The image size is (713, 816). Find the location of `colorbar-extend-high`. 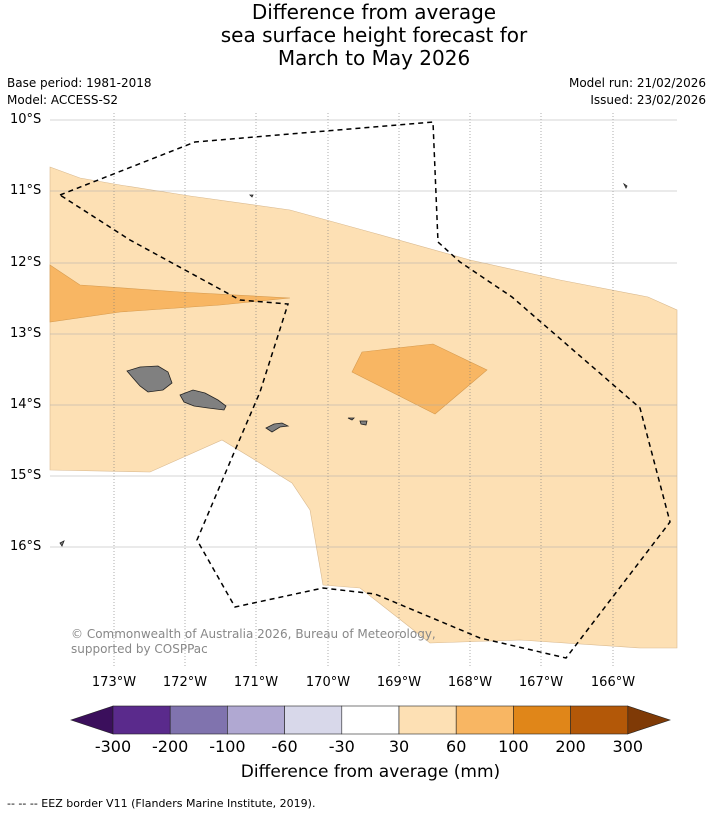

colorbar-extend-high is located at coordinates (649, 720).